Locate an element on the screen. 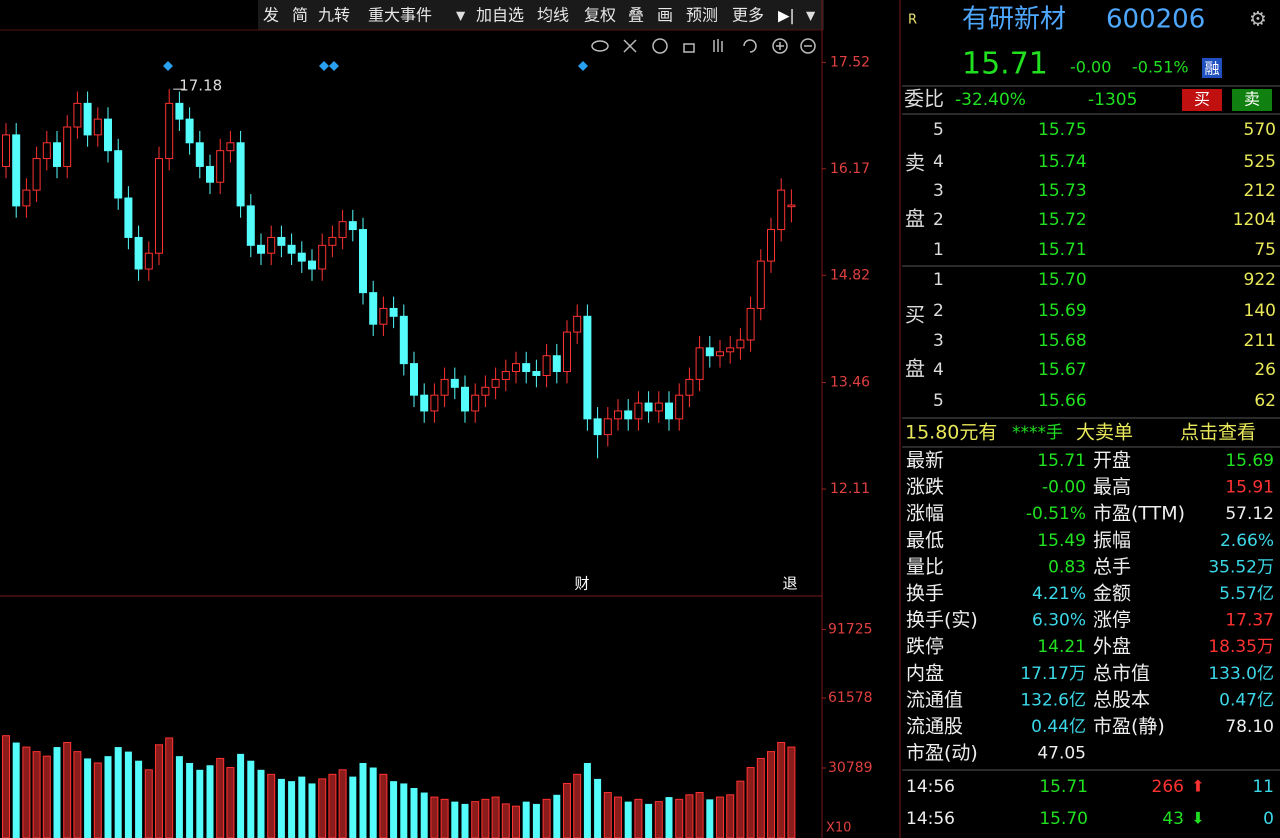 The height and width of the screenshot is (838, 1280). info-value: 5.57亿 is located at coordinates (1246, 594).